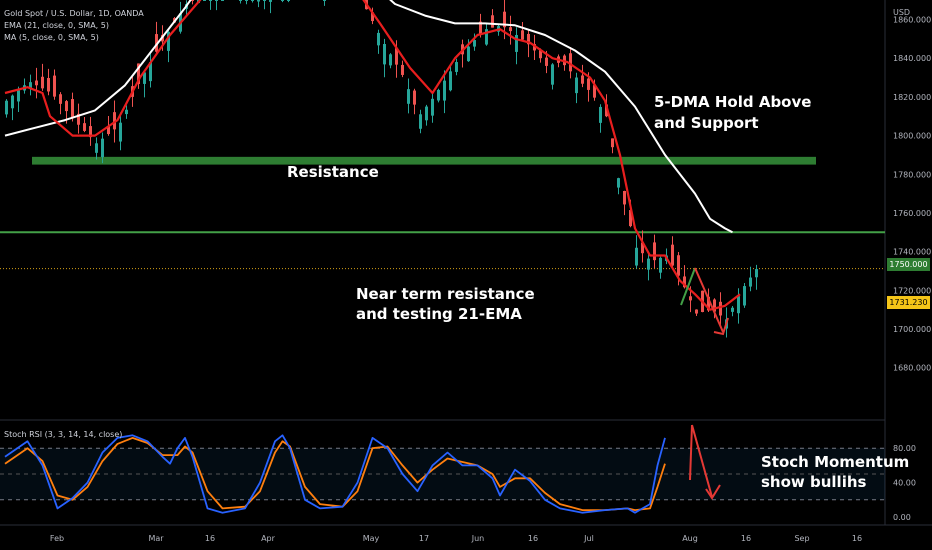  I want to click on stoch-tick-label: 40.00, so click(904, 483).